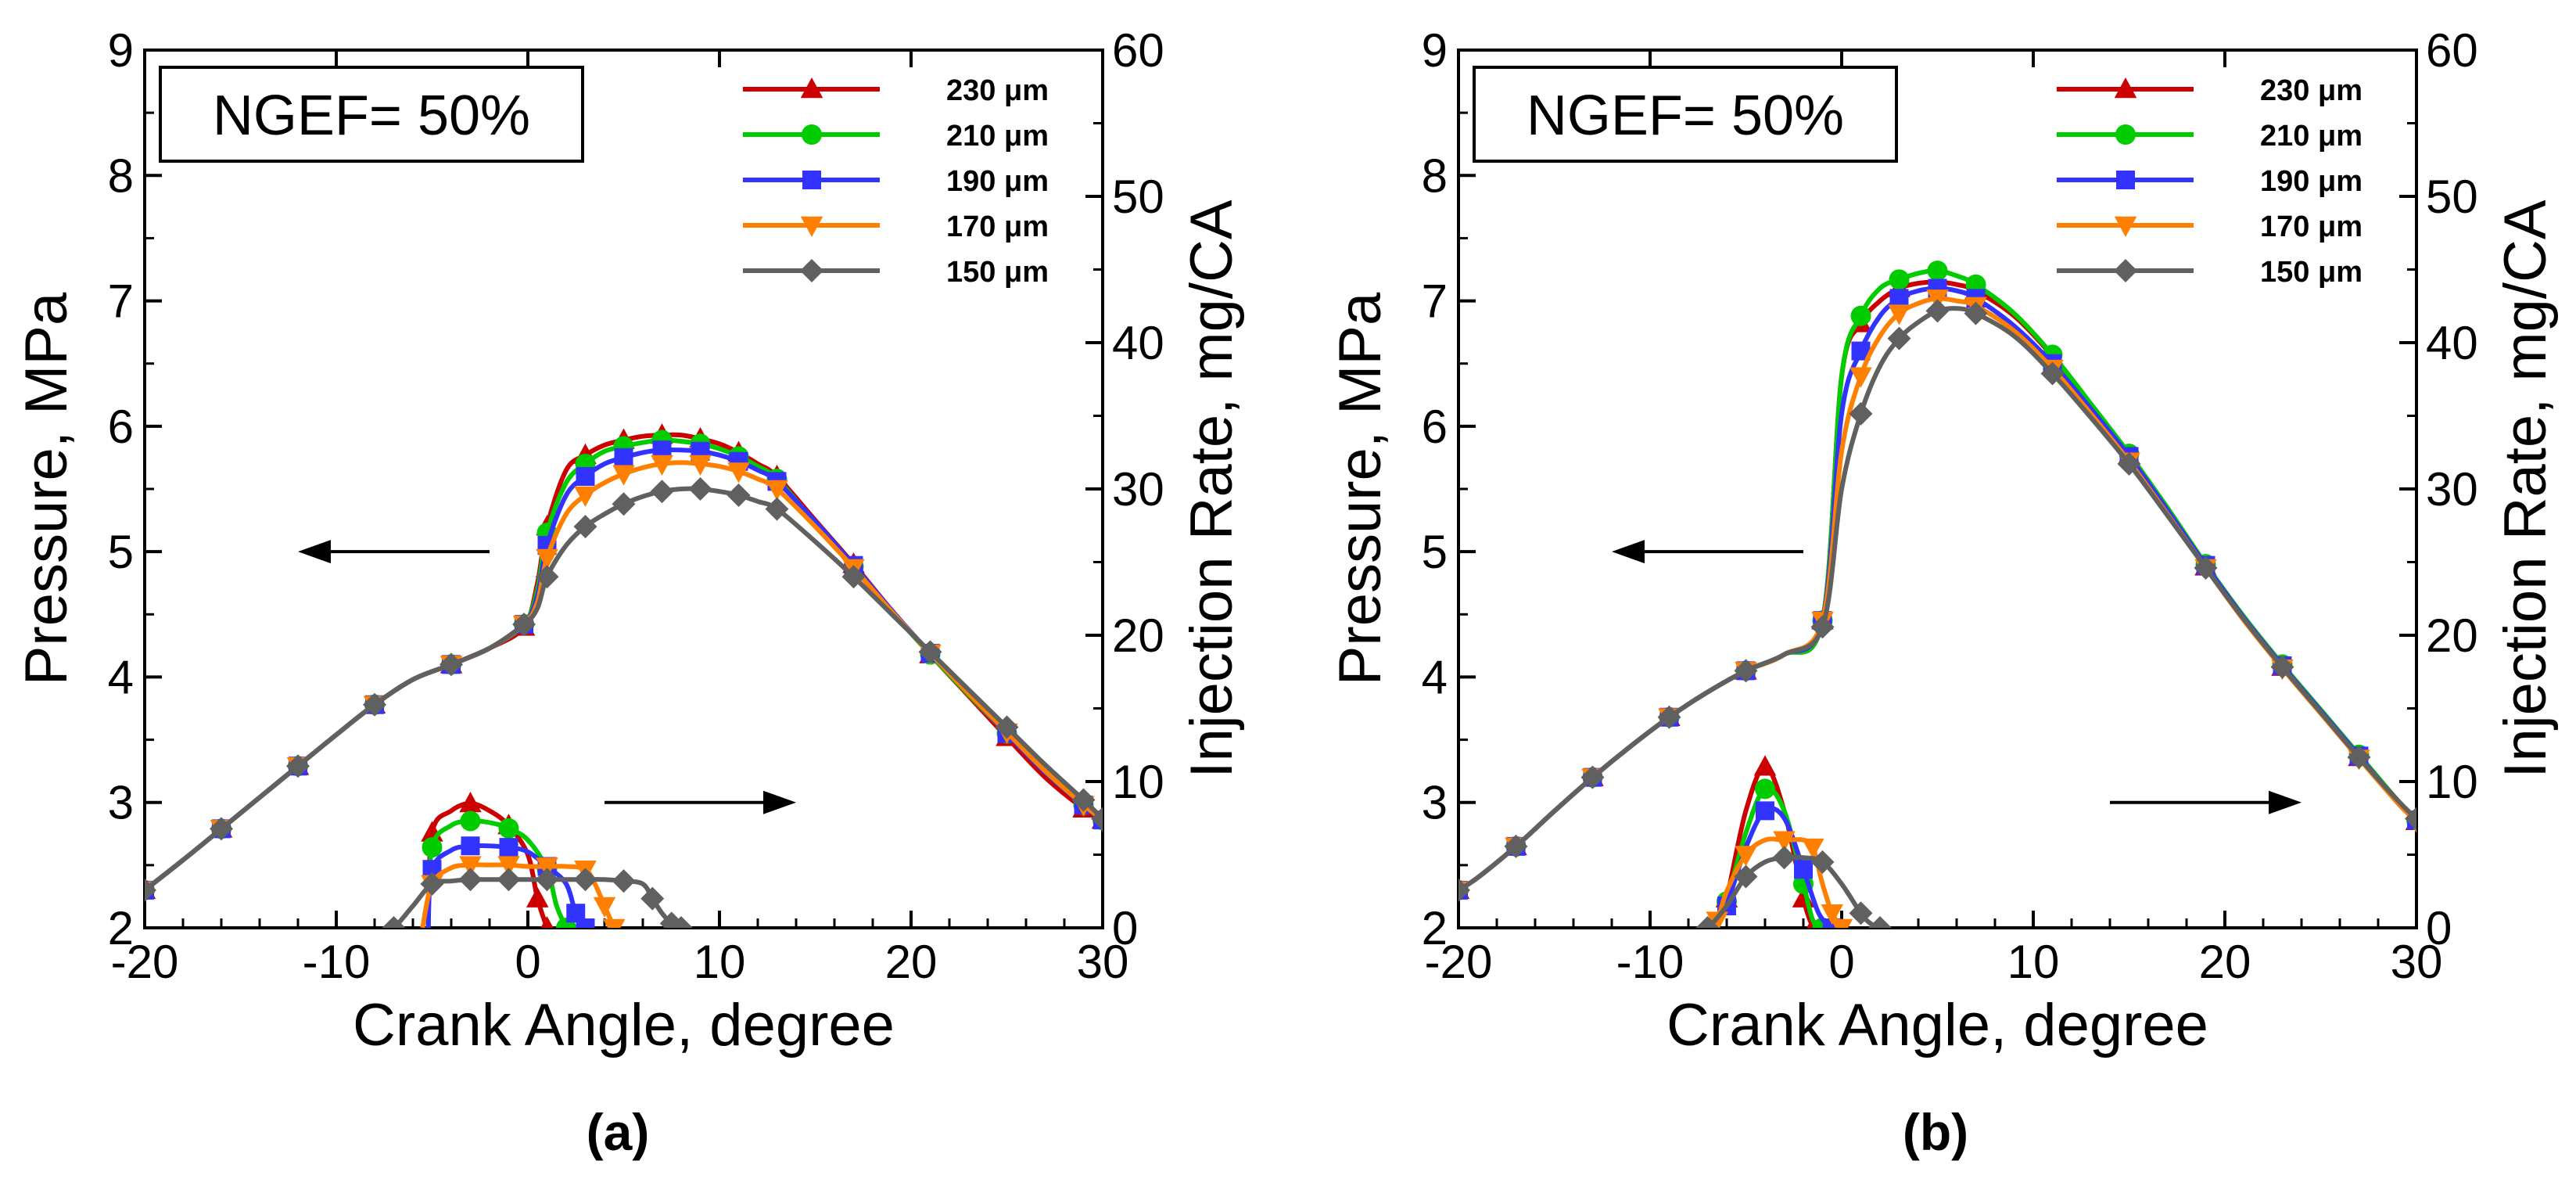  Describe the element at coordinates (624, 676) in the screenshot. I see `pressure-line` at that location.